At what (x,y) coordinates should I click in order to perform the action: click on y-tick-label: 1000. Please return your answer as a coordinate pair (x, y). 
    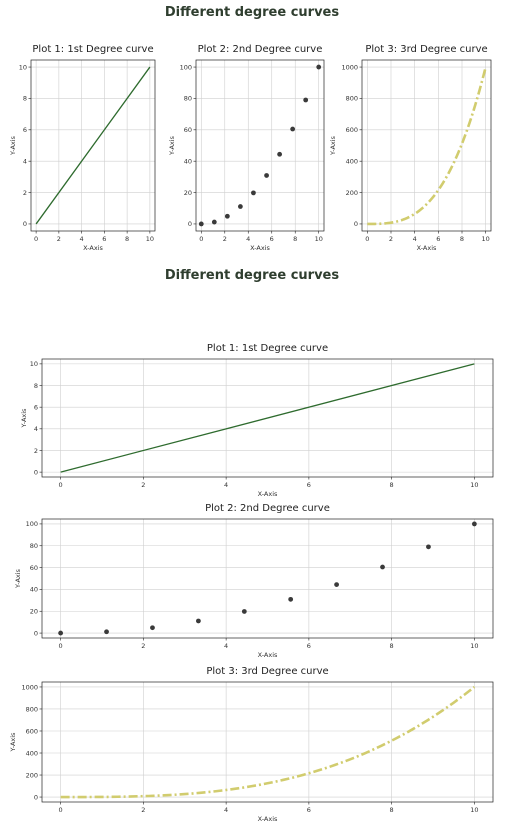
    Looking at the image, I should click on (29, 687).